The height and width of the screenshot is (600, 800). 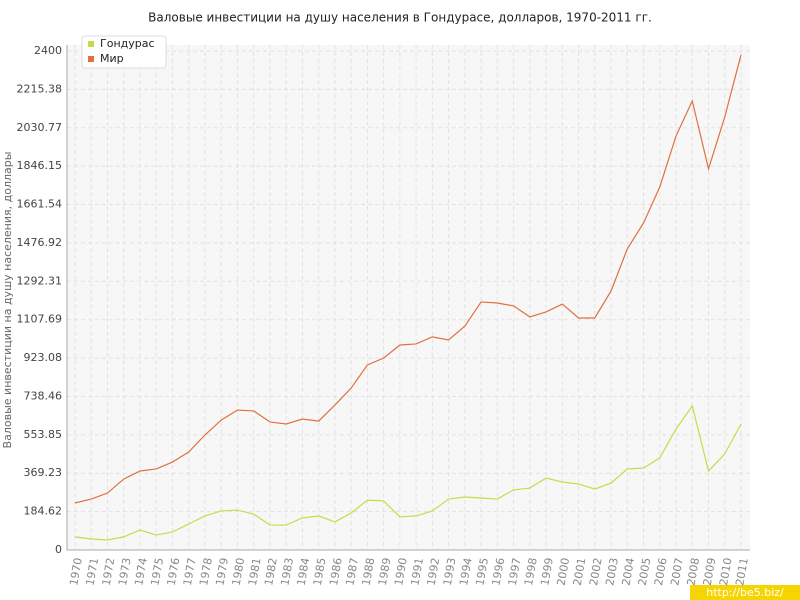 I want to click on x-tick-label: 1990, so click(x=401, y=572).